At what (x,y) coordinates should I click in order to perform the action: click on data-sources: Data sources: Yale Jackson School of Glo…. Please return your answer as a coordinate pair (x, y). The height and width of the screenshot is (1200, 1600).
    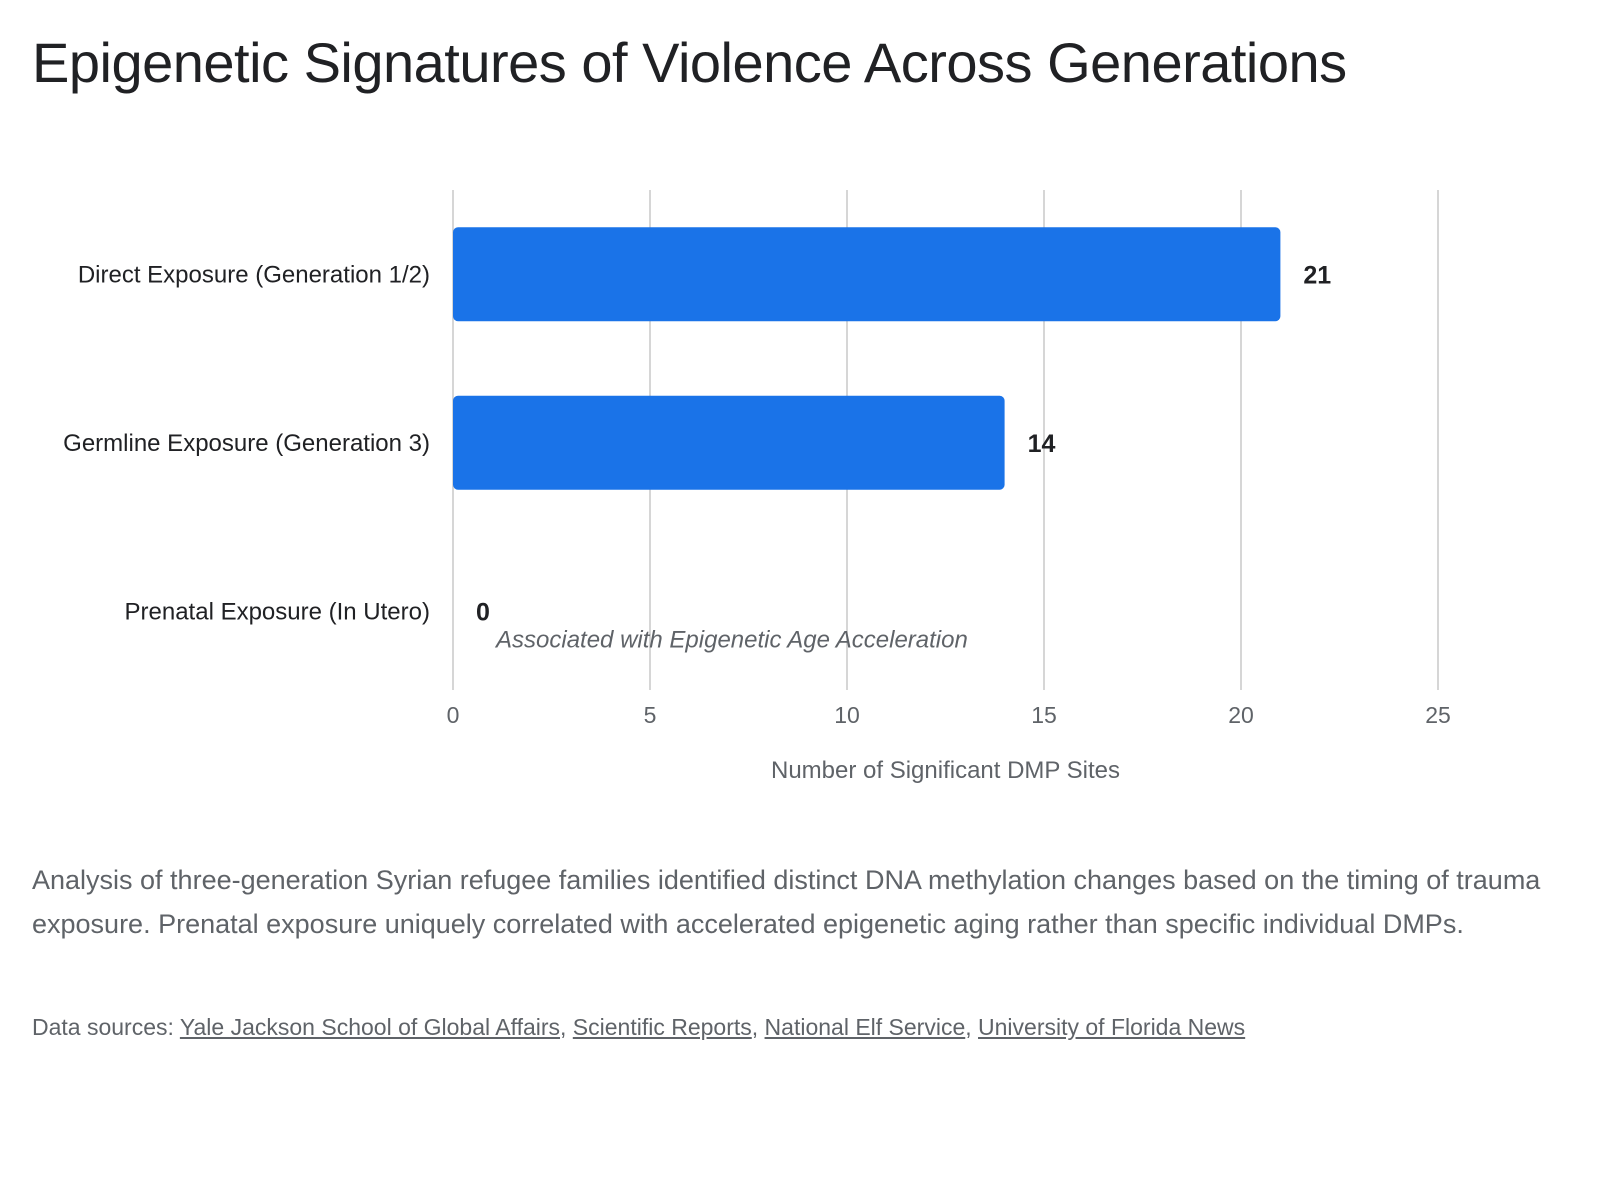
    Looking at the image, I should click on (638, 1027).